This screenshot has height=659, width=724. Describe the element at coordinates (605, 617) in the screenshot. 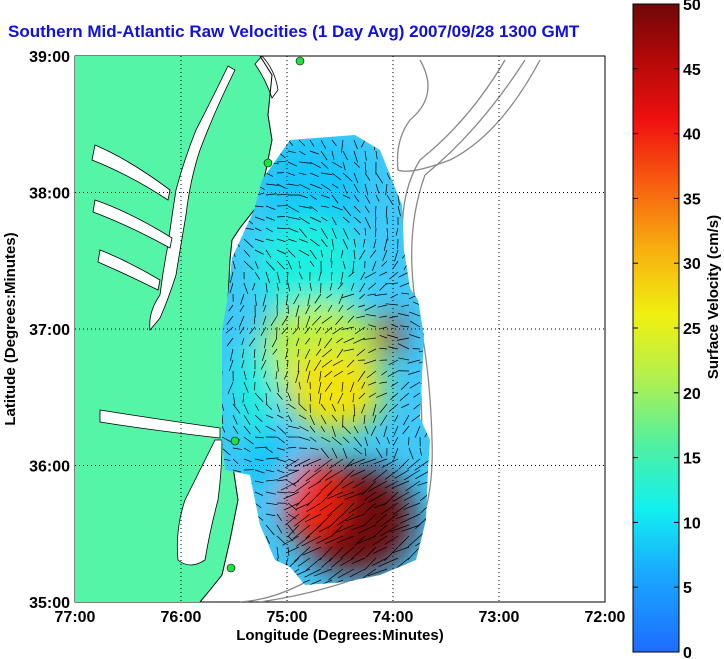

I see `x-tick-label: 72:00` at that location.